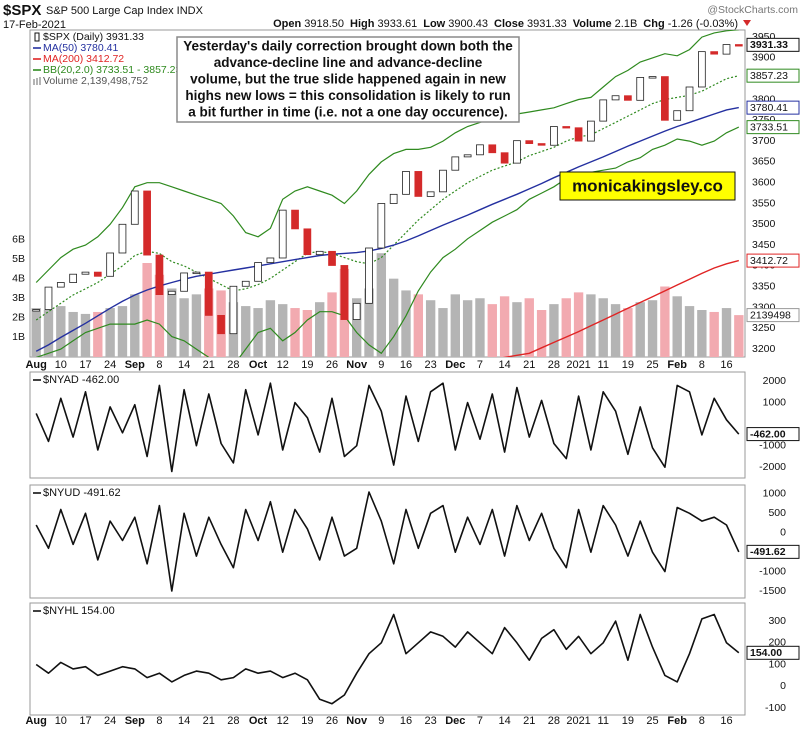 The image size is (803, 732). I want to click on x-tick-label: 12, so click(283, 721).